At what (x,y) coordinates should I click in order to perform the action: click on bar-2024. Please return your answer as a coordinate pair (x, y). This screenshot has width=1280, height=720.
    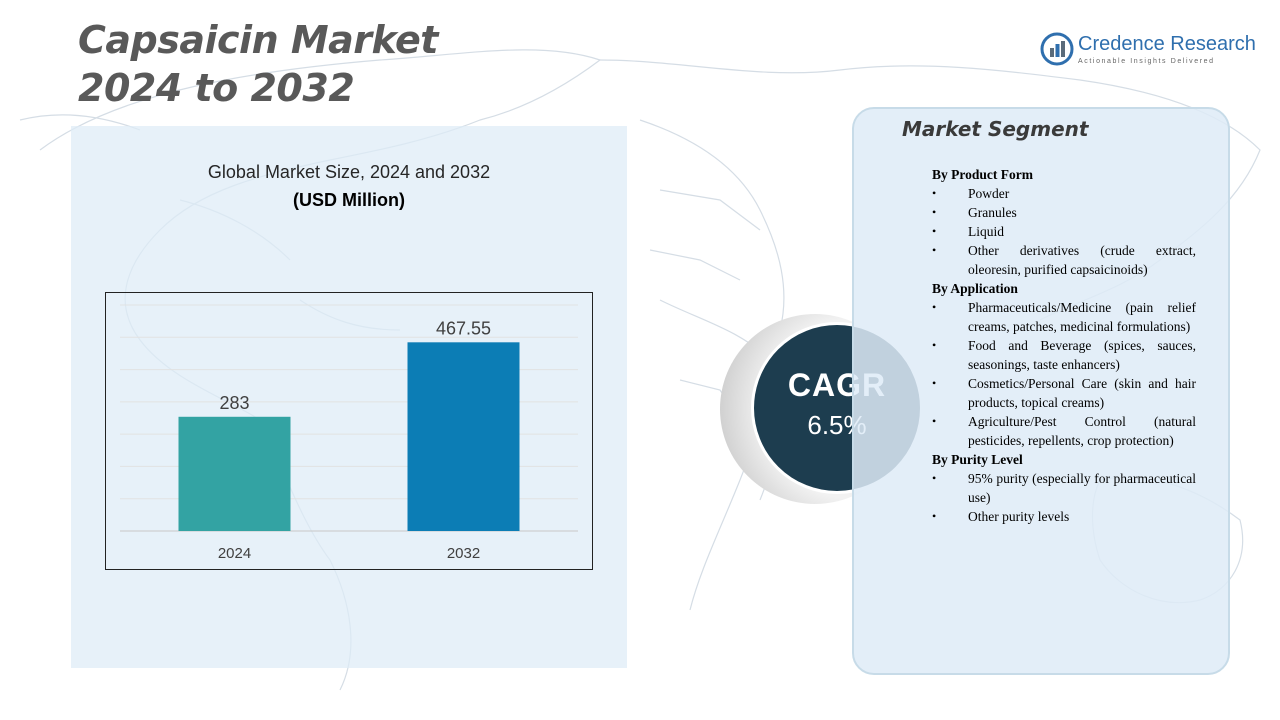
    Looking at the image, I should click on (234, 473).